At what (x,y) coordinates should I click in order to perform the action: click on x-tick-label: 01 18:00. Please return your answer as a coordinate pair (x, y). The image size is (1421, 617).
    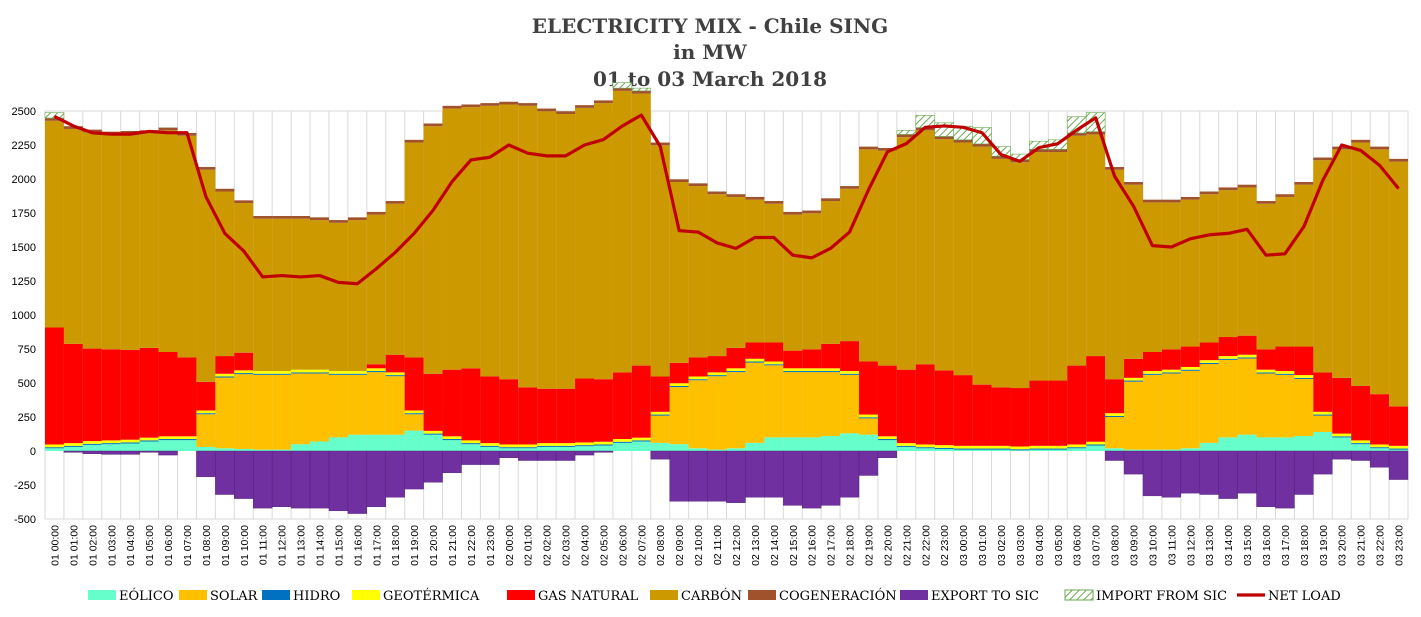
    Looking at the image, I should click on (396, 545).